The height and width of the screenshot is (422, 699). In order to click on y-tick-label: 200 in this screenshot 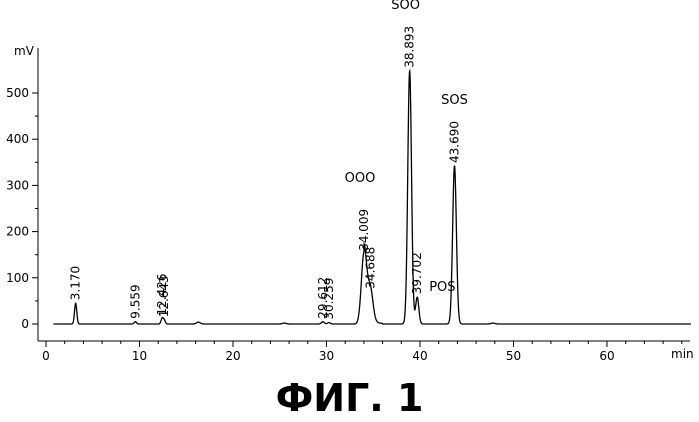, I will do `click(17, 232)`.